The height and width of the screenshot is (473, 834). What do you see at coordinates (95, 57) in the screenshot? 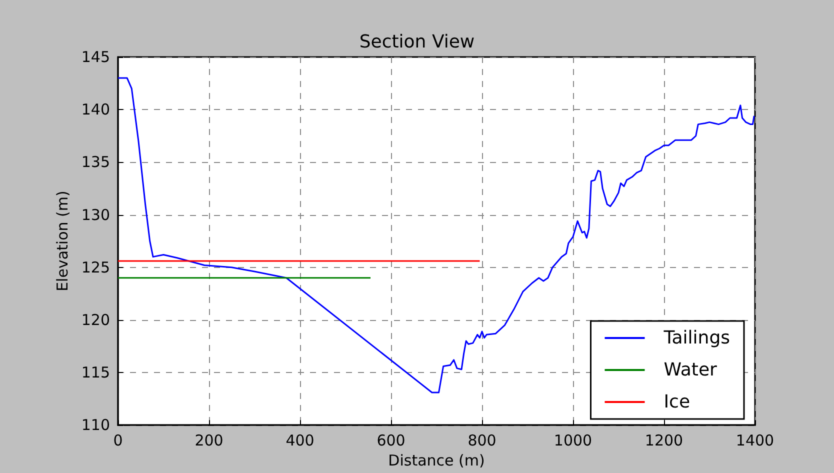
I see `y-tick-label: 145` at bounding box center [95, 57].